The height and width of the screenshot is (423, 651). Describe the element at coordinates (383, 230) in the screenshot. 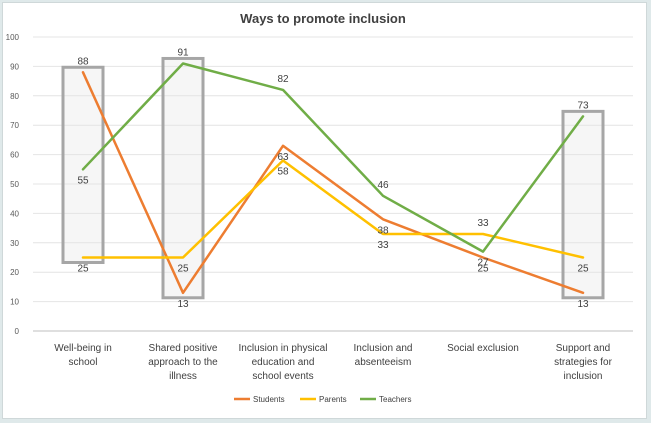

I see `data-label: 38` at that location.